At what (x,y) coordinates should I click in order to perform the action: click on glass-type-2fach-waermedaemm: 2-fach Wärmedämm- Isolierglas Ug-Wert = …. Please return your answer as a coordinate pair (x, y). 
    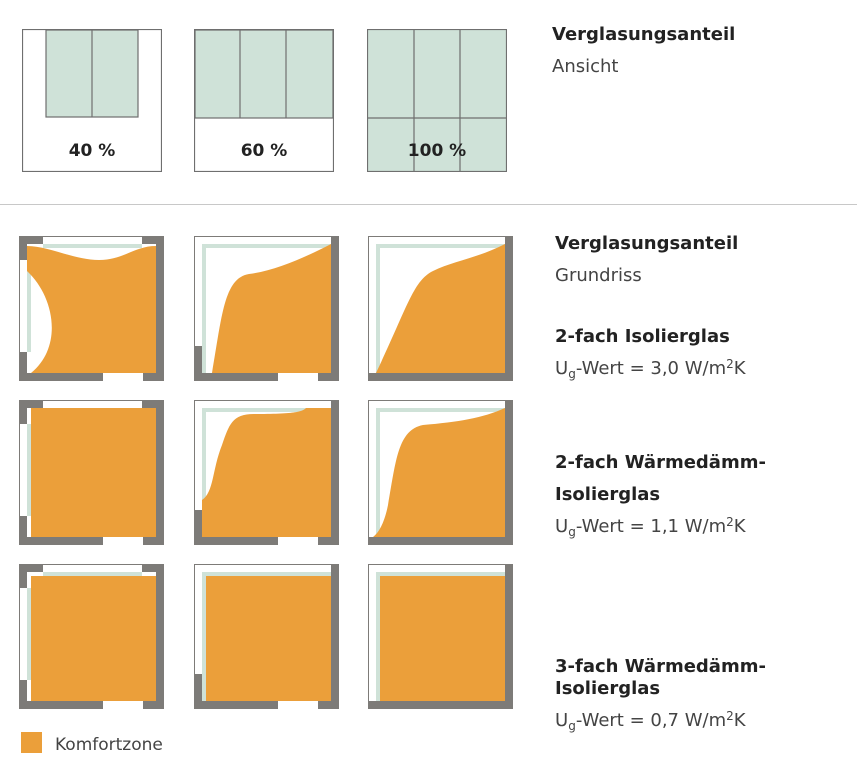
    Looking at the image, I should click on (660, 495).